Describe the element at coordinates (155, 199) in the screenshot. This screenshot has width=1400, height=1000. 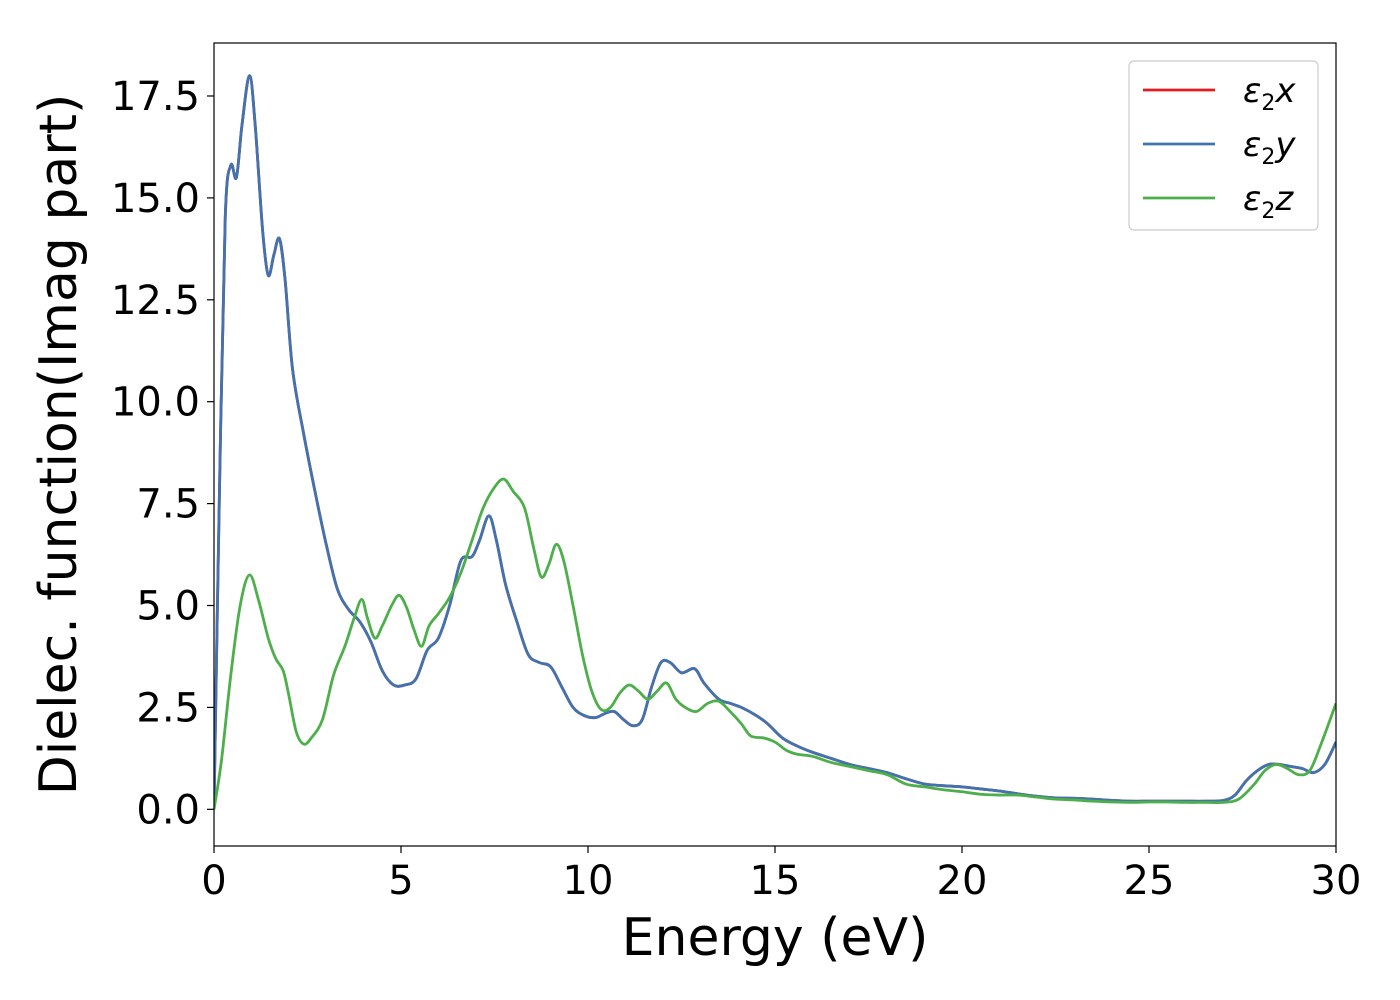
I see `y-tick-label: 15.0` at that location.